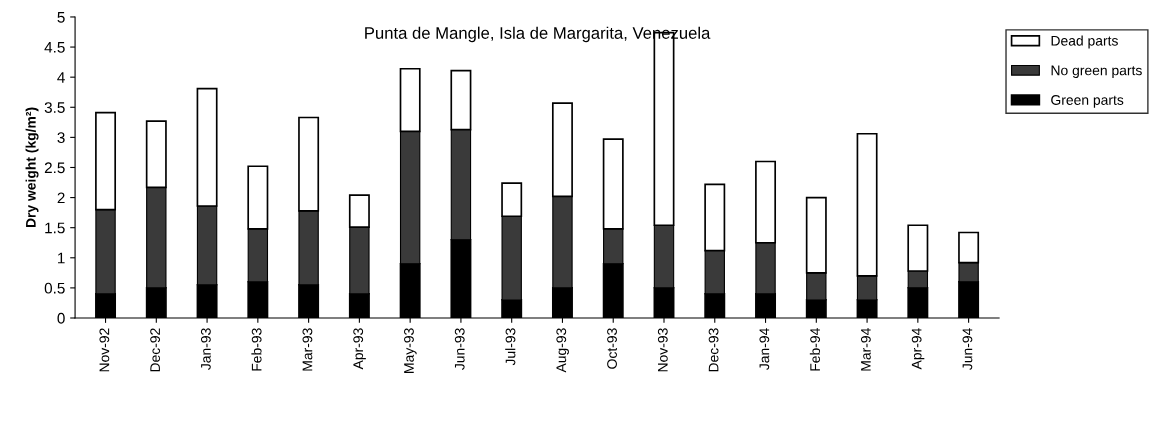 The image size is (1155, 424). Describe the element at coordinates (967, 349) in the screenshot. I see `x-tick-label: Jun-94` at that location.